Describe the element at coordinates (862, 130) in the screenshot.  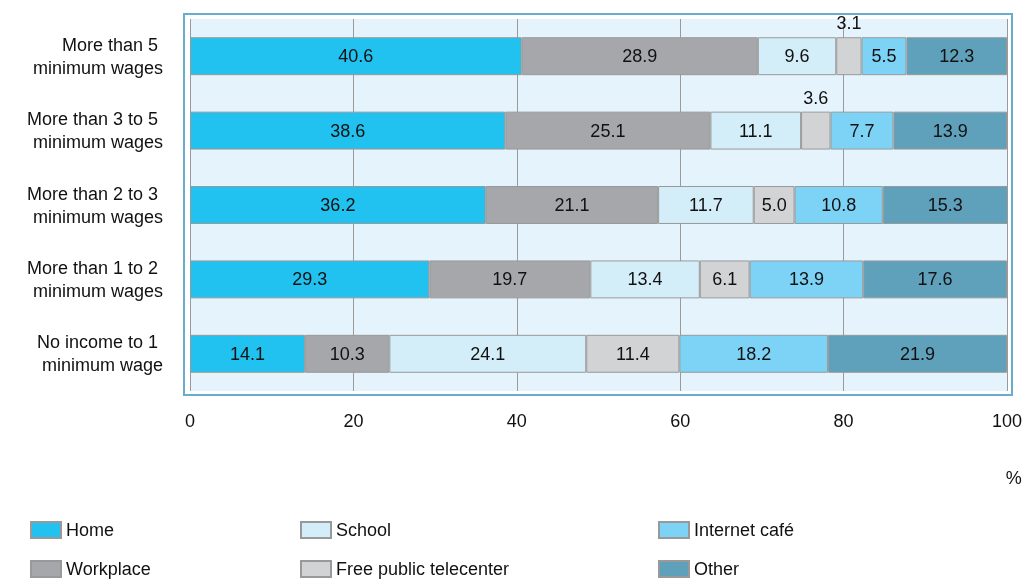
I see `data-label: 7.7` at that location.